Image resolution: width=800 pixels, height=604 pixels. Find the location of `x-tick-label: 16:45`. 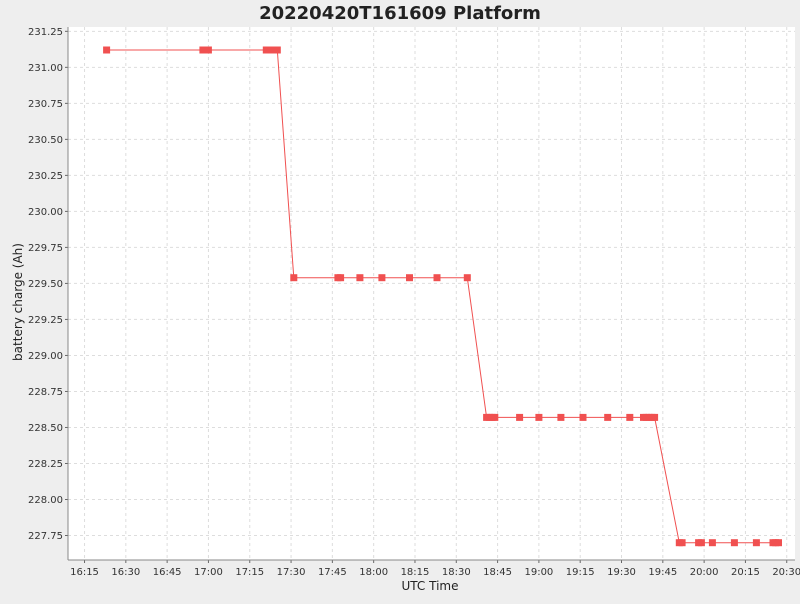

x-tick-label: 16:45 is located at coordinates (167, 572).